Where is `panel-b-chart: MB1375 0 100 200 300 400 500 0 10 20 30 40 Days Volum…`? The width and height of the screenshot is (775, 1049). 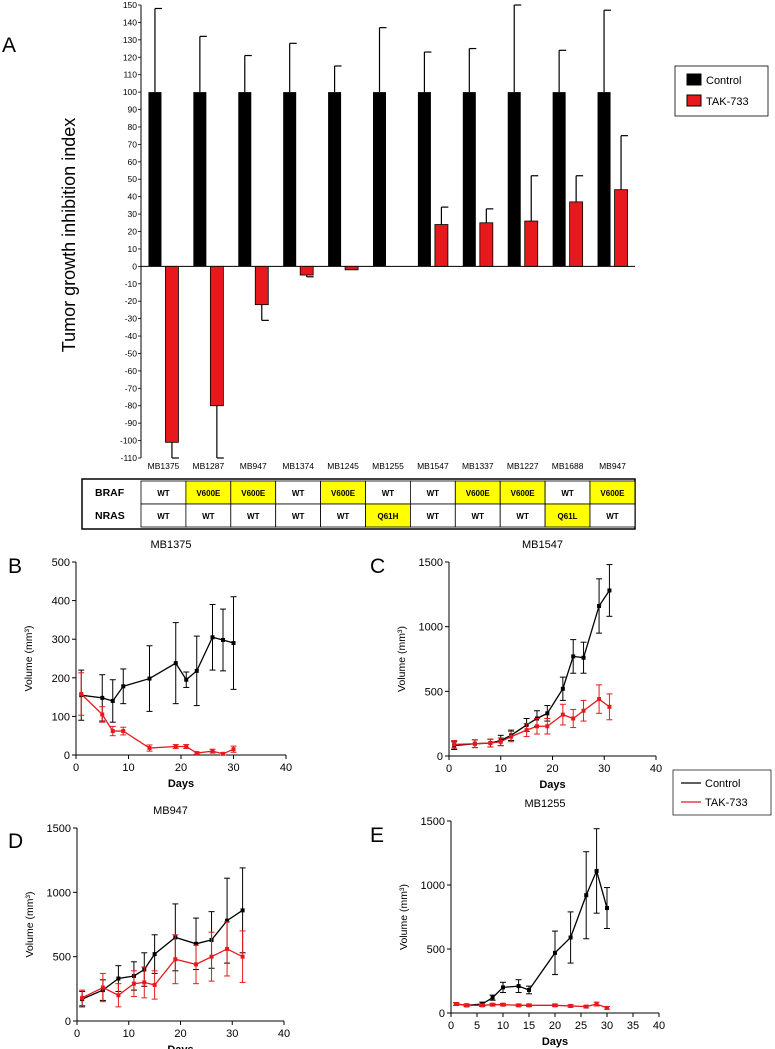 panel-b-chart: MB1375 0 100 200 300 400 500 0 10 20 30 40 Days Volum… is located at coordinates (157, 664).